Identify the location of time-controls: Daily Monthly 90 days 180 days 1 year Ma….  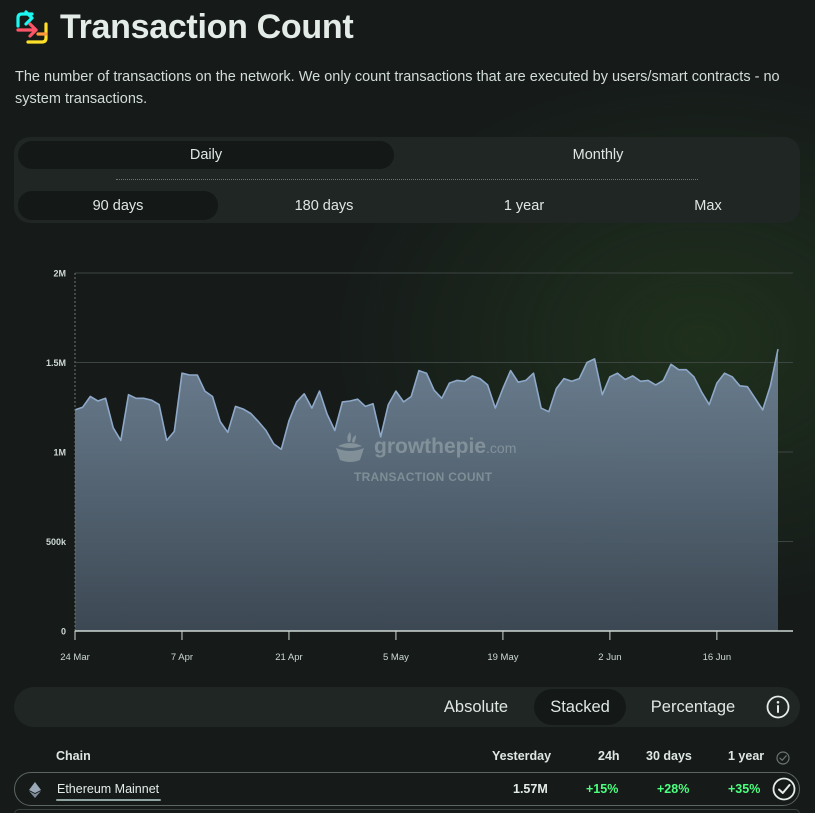
(407, 180).